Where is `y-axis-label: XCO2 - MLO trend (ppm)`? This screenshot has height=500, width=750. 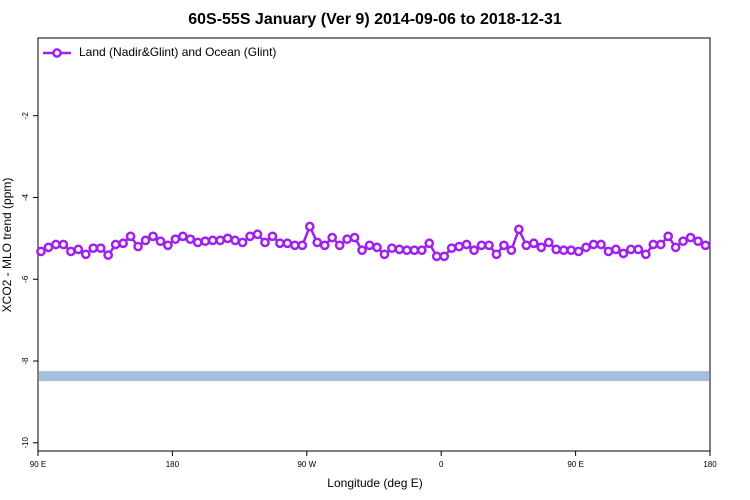 y-axis-label: XCO2 - MLO trend (ppm) is located at coordinates (7, 245).